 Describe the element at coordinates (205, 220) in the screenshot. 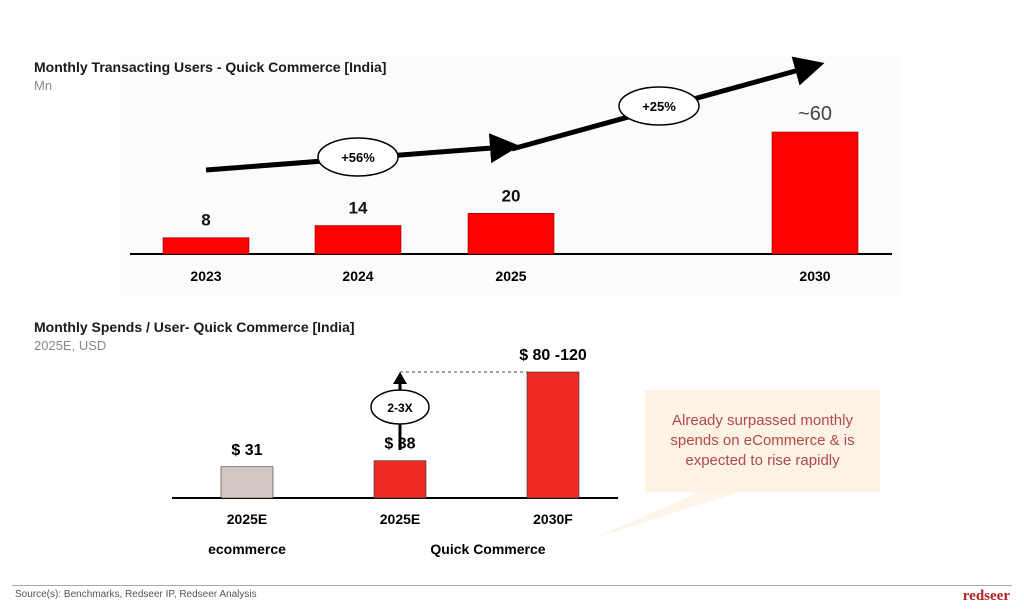

I see `data-label-2023: 8` at that location.